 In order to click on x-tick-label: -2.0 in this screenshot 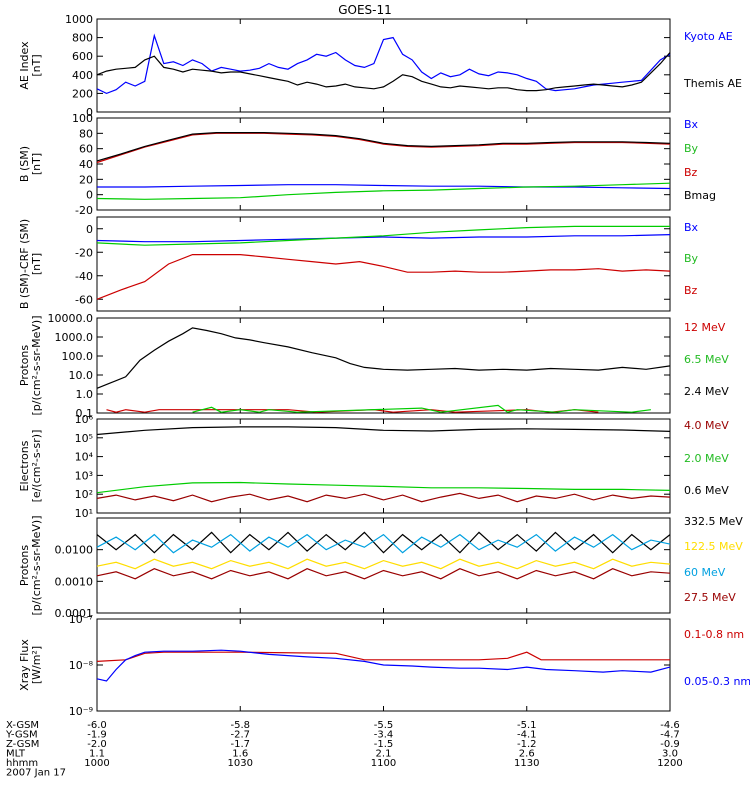, I will do `click(97, 744)`.